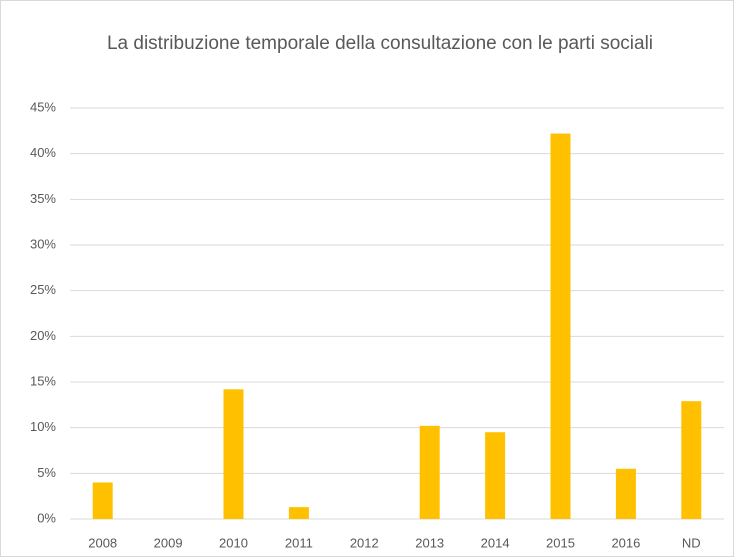  Describe the element at coordinates (43, 152) in the screenshot. I see `y-tick-label: 40%` at that location.